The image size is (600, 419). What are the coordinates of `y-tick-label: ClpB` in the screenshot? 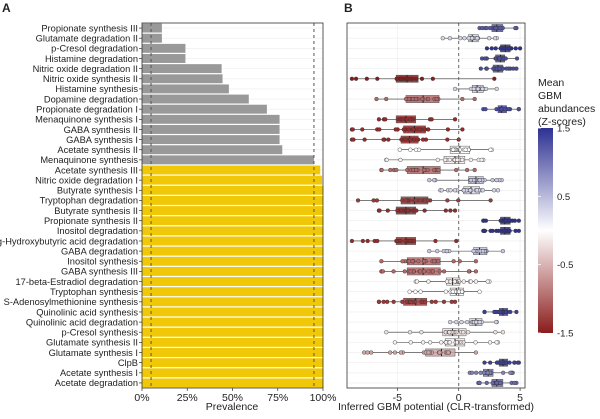 It's located at (128, 363).